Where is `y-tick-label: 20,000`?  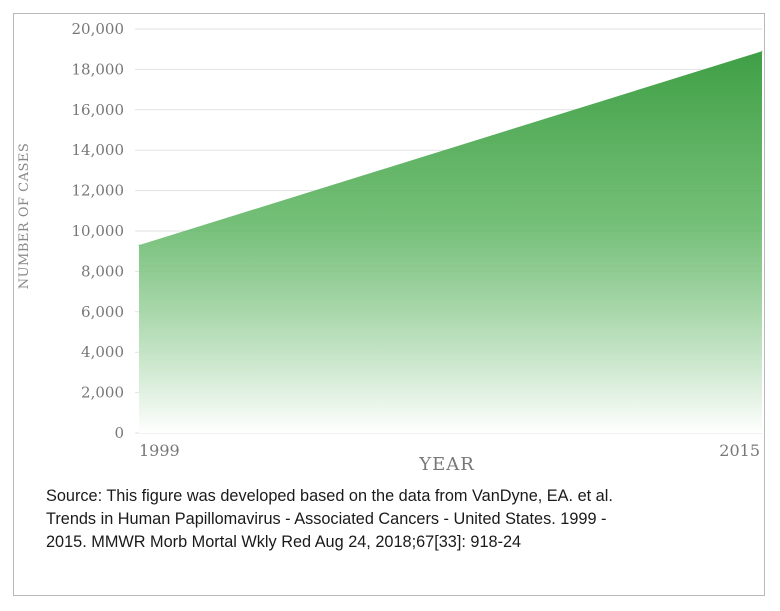 y-tick-label: 20,000 is located at coordinates (98, 29).